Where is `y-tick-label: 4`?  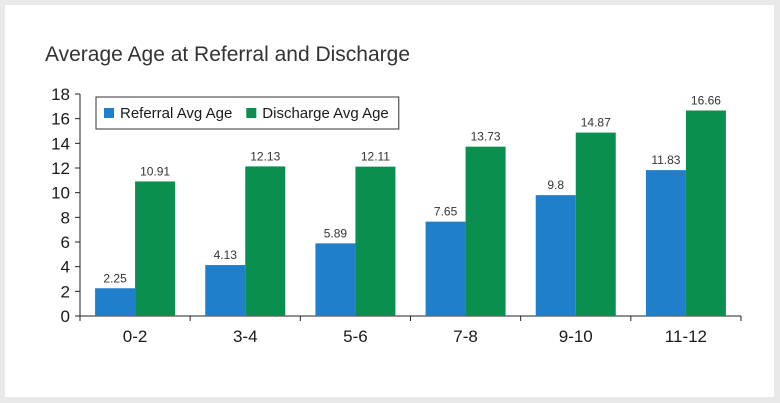 y-tick-label: 4 is located at coordinates (65, 267).